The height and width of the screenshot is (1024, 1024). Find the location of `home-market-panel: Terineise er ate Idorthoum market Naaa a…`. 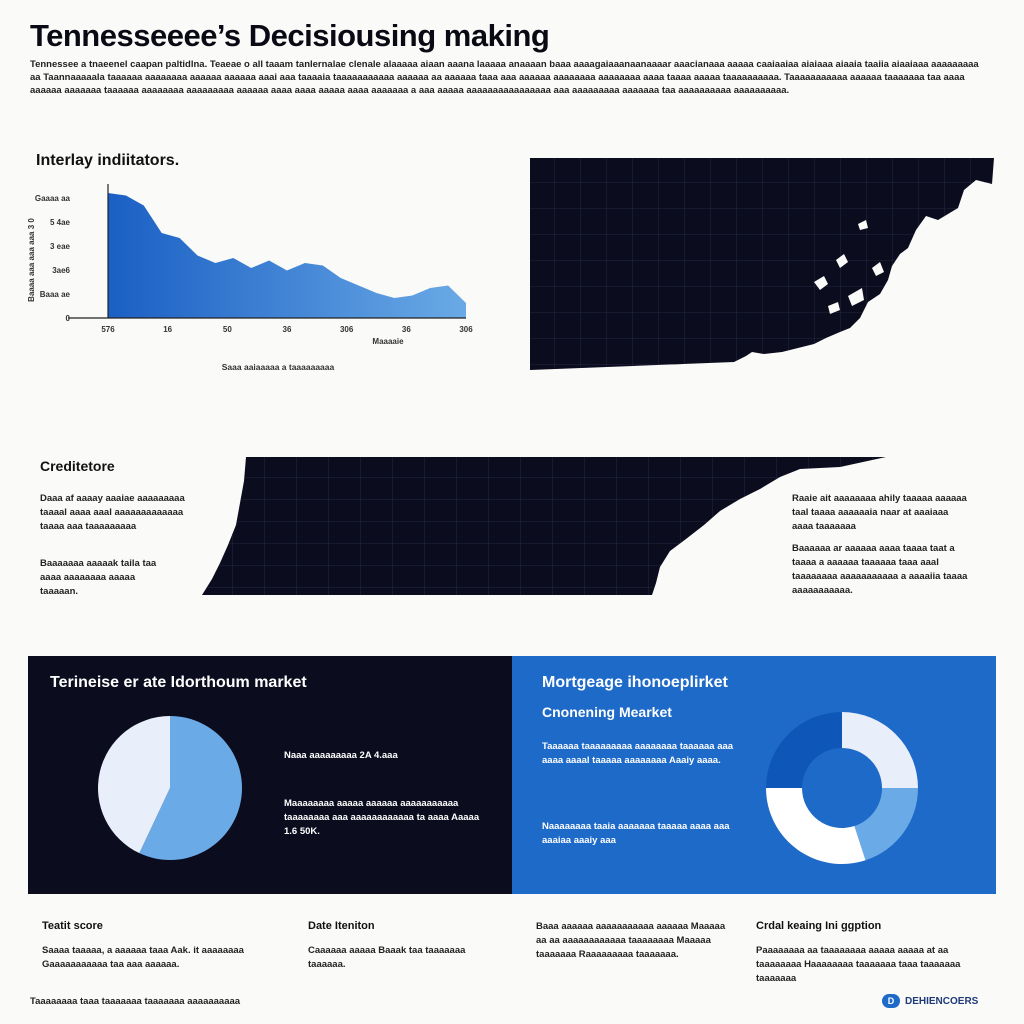

home-market-panel: Terineise er ate Idorthoum market Naaa a… is located at coordinates (270, 775).